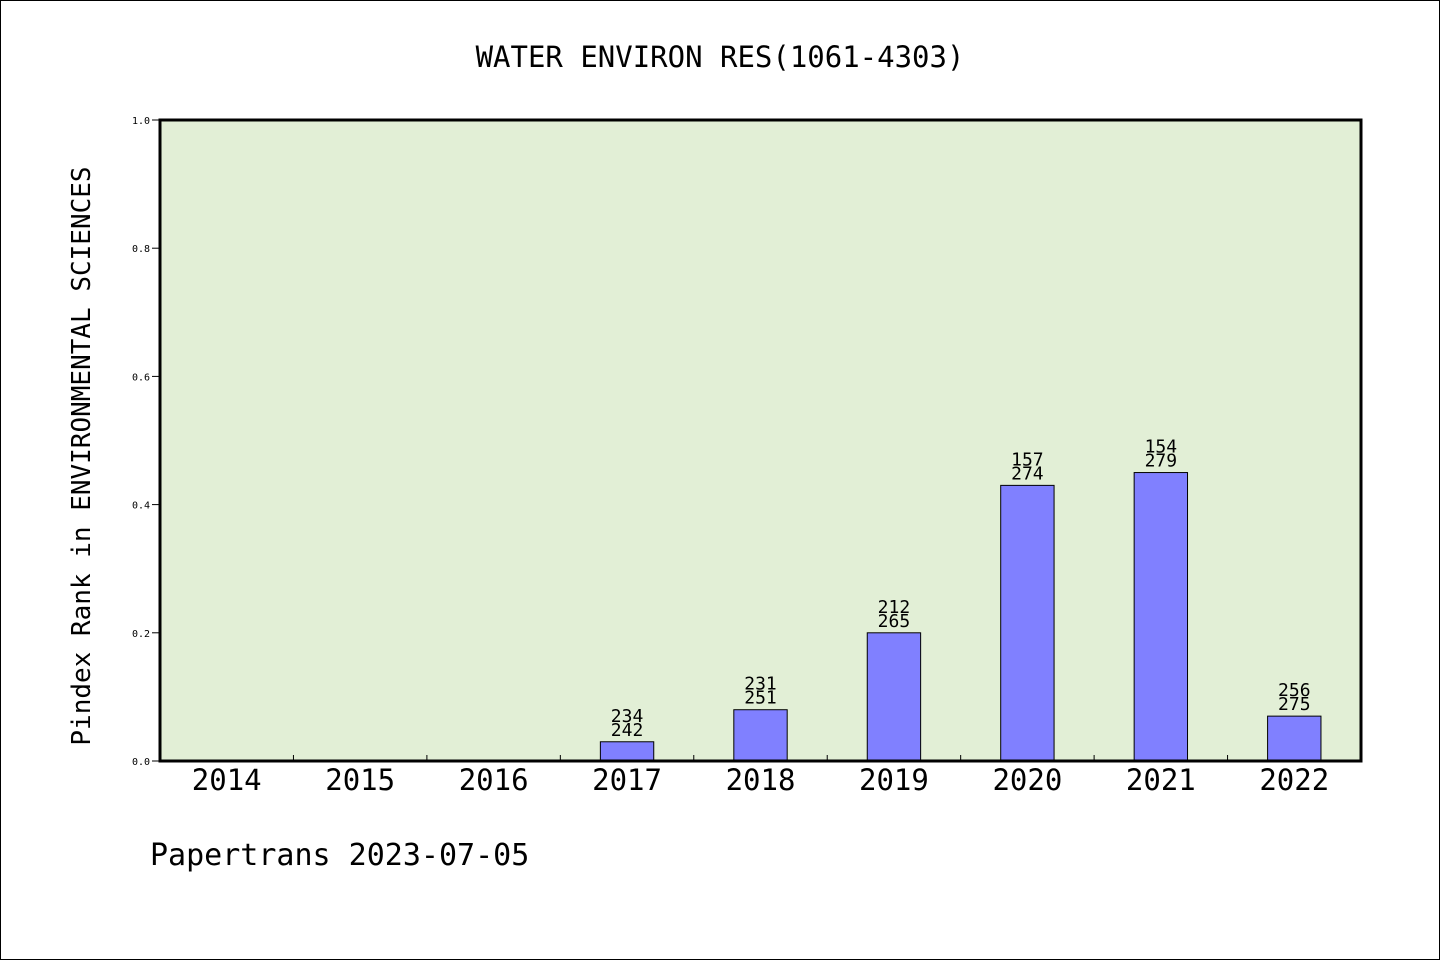 The height and width of the screenshot is (960, 1440). Describe the element at coordinates (894, 780) in the screenshot. I see `x-tick-label-2019: 2019` at that location.